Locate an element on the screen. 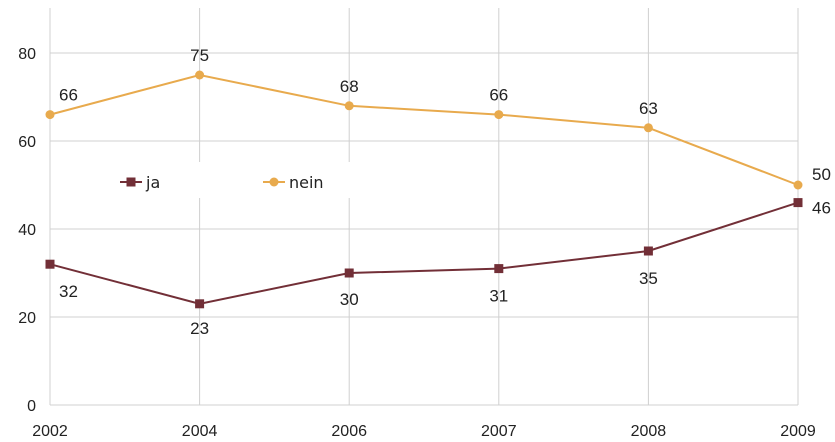 The image size is (835, 442). x-tick-label: 2009 is located at coordinates (798, 431).